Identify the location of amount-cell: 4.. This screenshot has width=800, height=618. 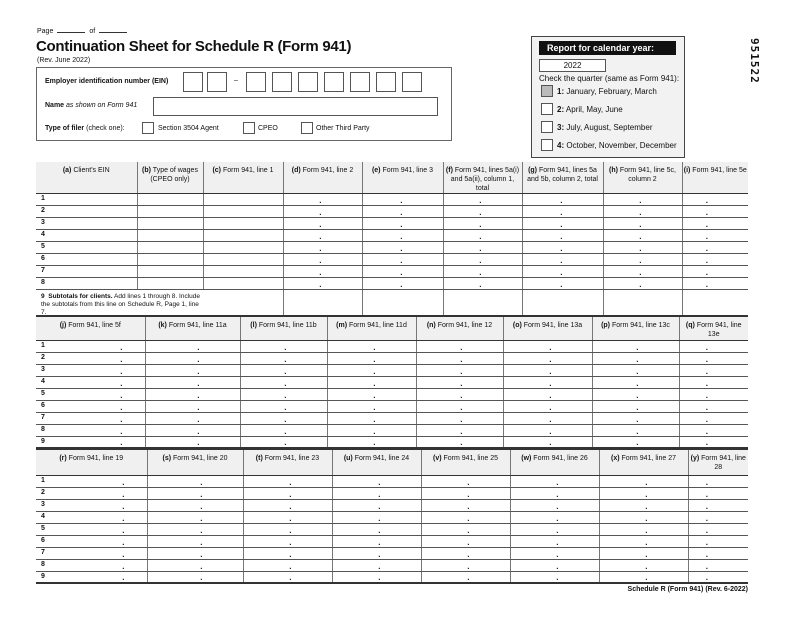
(90, 382).